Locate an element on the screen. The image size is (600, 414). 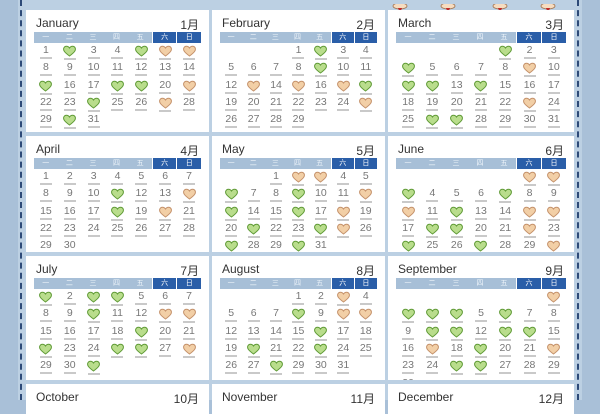
day-cell: 30 is located at coordinates (70, 368).